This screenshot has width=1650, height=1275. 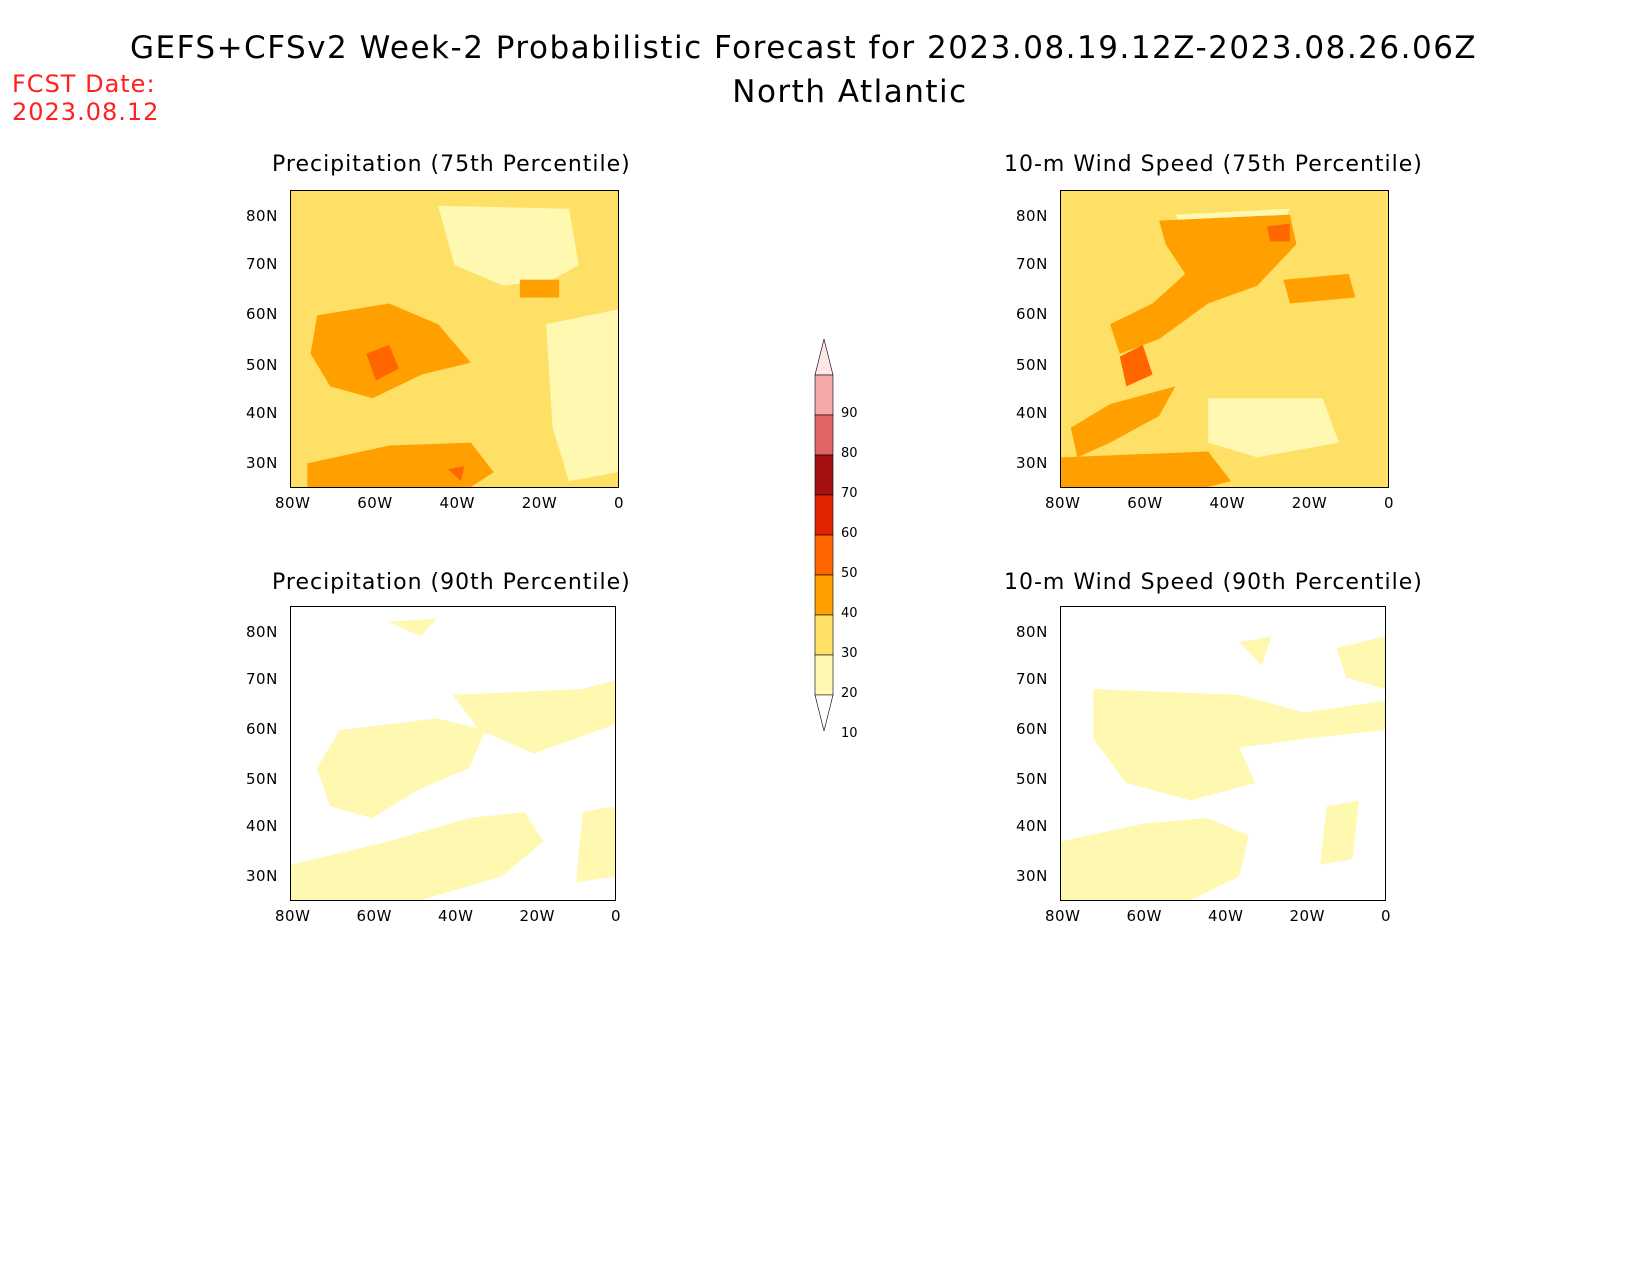 What do you see at coordinates (849, 413) in the screenshot?
I see `colorbar-tick-label: 90` at bounding box center [849, 413].